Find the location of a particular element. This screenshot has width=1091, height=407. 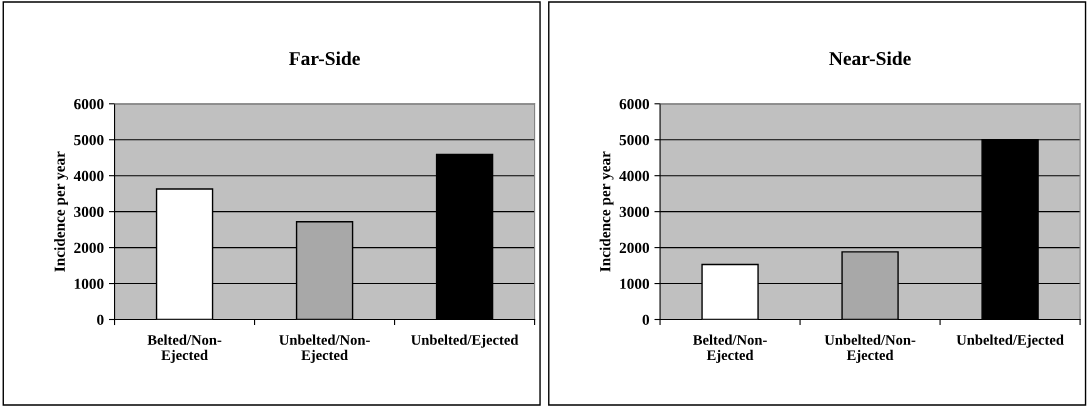

chart-title: Far-Side is located at coordinates (324, 58).